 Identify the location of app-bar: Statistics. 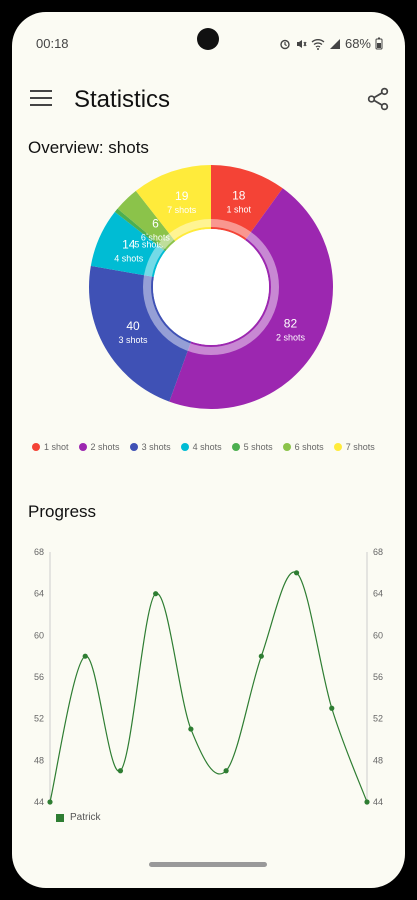
(208, 100).